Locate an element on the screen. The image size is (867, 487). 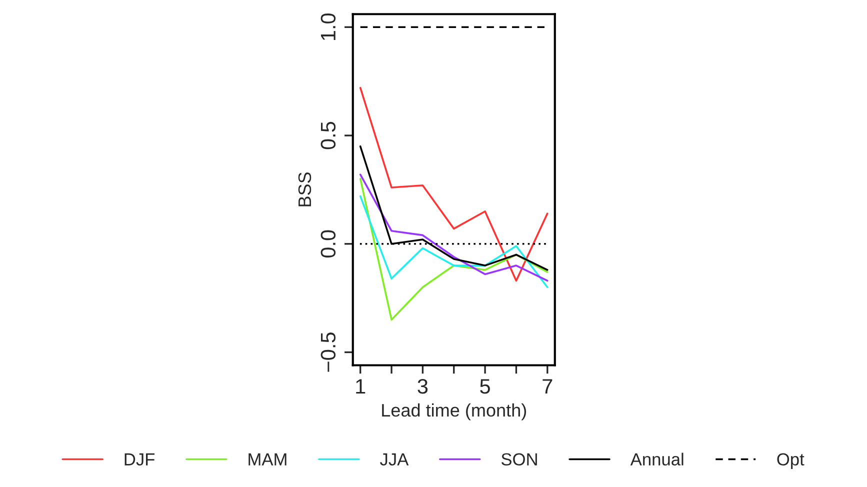
x-tick-label: 3 is located at coordinates (423, 386).